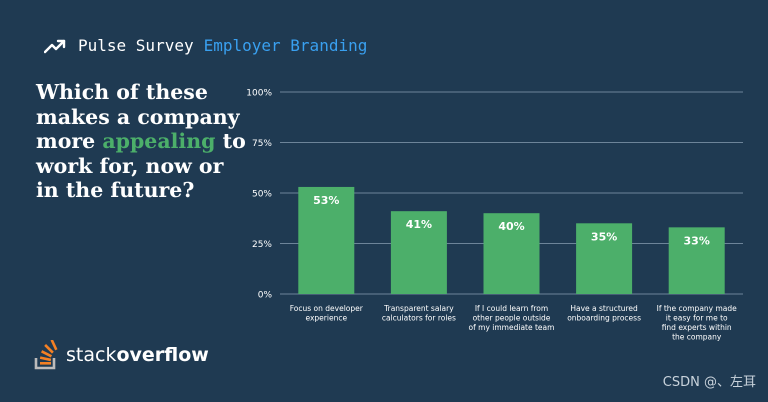  Describe the element at coordinates (55, 46) in the screenshot. I see `trending-up-icon` at that location.